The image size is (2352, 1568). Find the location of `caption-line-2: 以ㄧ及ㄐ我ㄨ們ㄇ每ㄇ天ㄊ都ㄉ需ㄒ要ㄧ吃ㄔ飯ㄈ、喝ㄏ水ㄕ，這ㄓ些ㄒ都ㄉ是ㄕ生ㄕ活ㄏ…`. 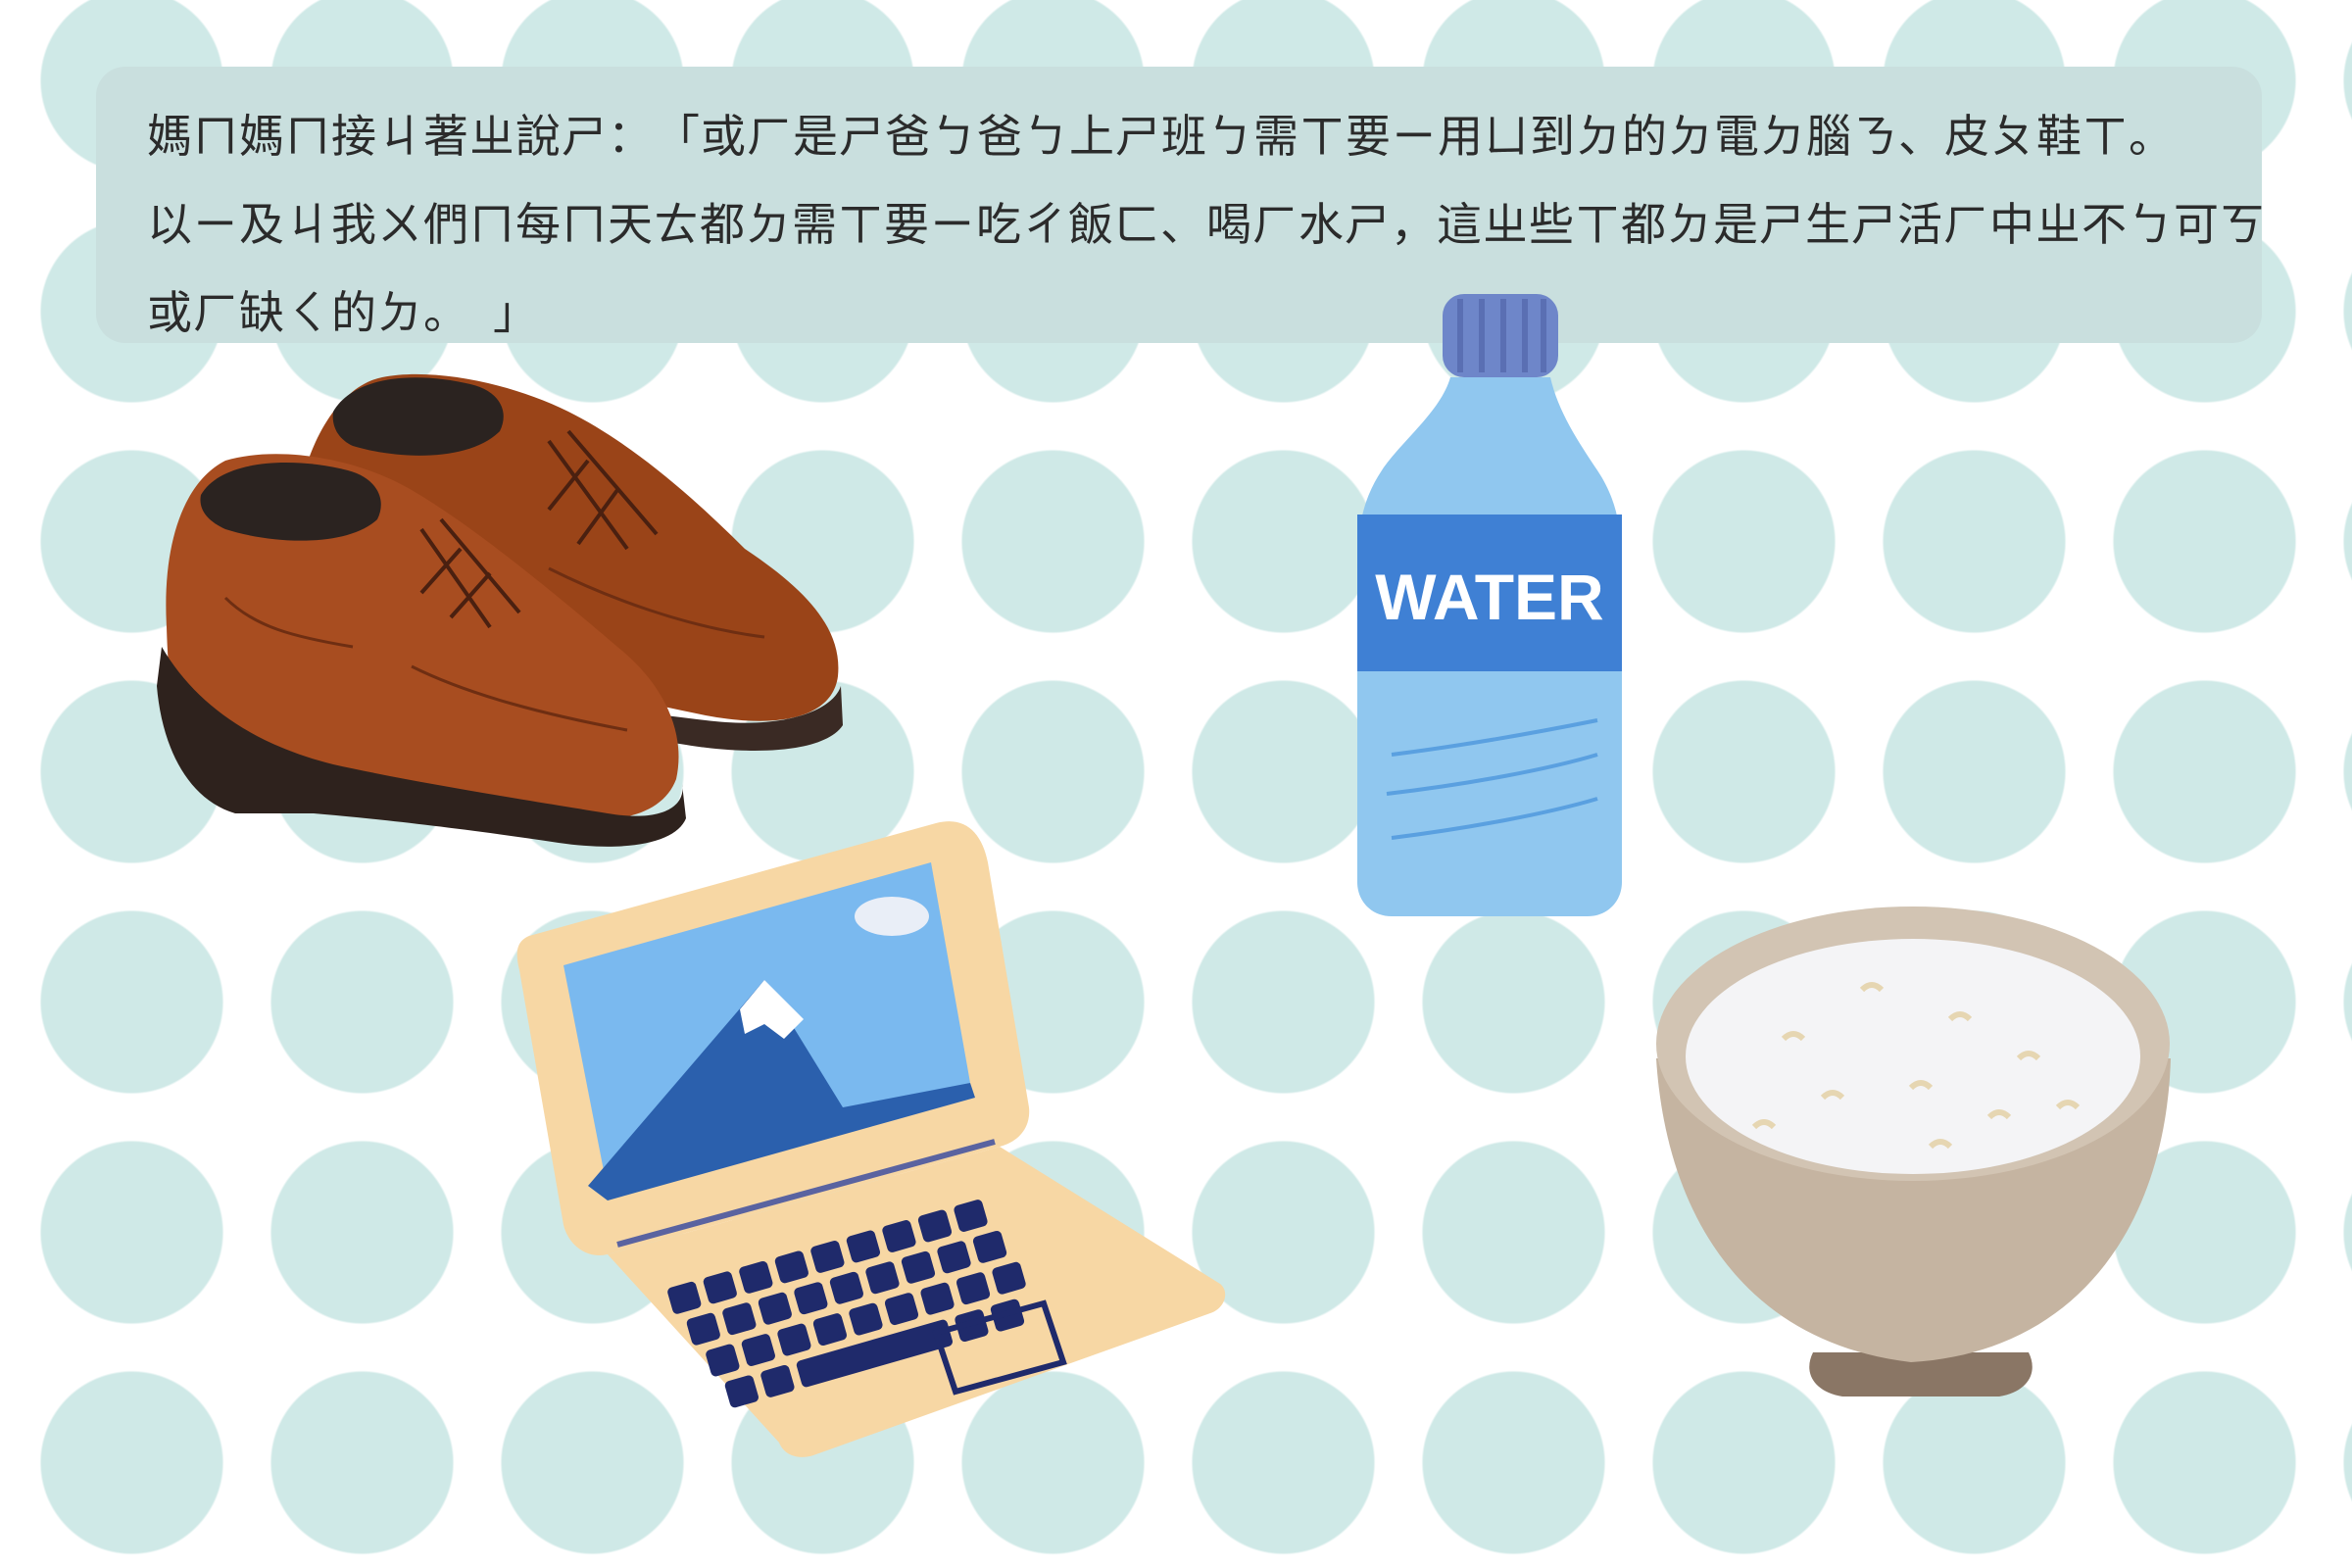

caption-line-2: 以ㄧ及ㄐ我ㄨ們ㄇ每ㄇ天ㄊ都ㄉ需ㄒ要ㄧ吃ㄔ飯ㄈ、喝ㄏ水ㄕ，這ㄓ些ㄒ都ㄉ是ㄕ生ㄕ活ㄏ… is located at coordinates (1206, 224).